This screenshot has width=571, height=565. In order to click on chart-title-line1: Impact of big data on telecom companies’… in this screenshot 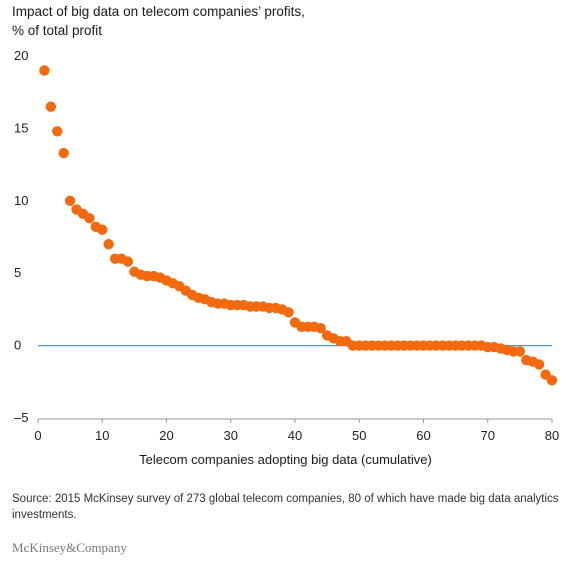, I will do `click(158, 11)`.